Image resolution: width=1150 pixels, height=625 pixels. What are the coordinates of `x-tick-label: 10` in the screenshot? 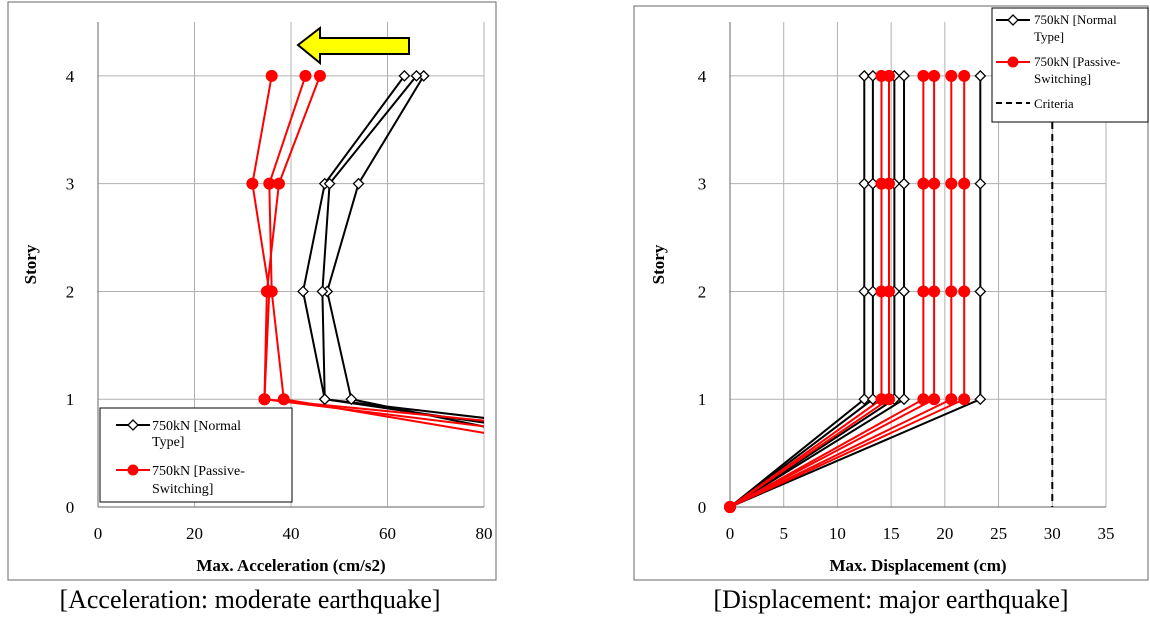 It's located at (837, 533).